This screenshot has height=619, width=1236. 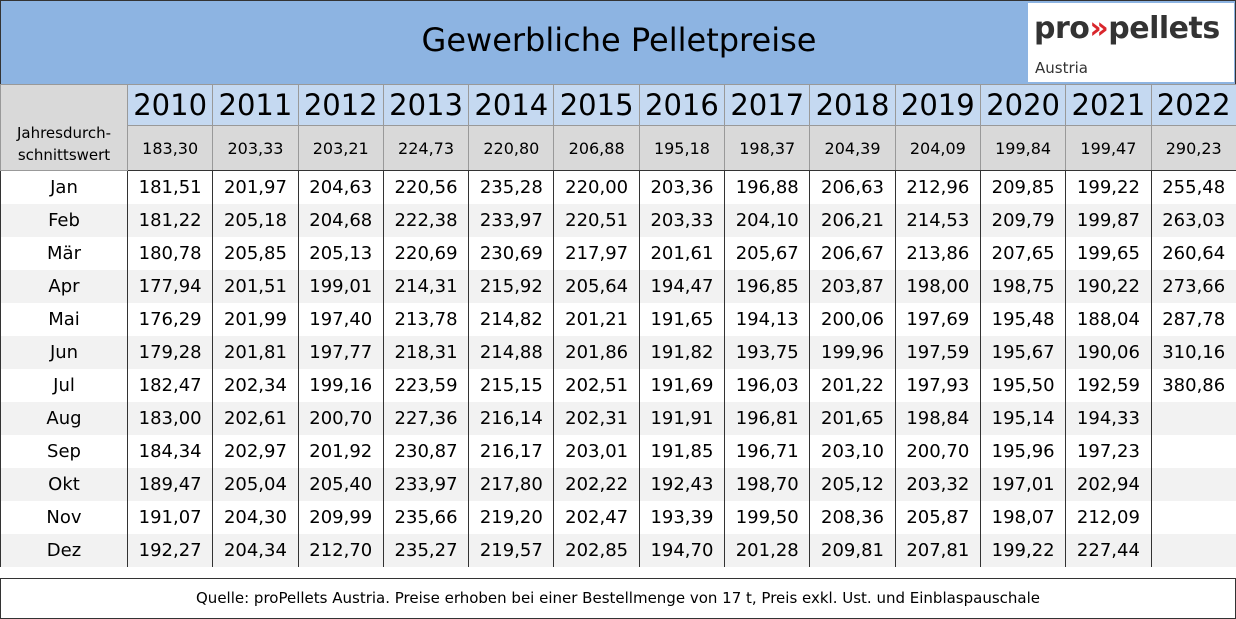 I want to click on month-label: Mär, so click(x=64, y=253).